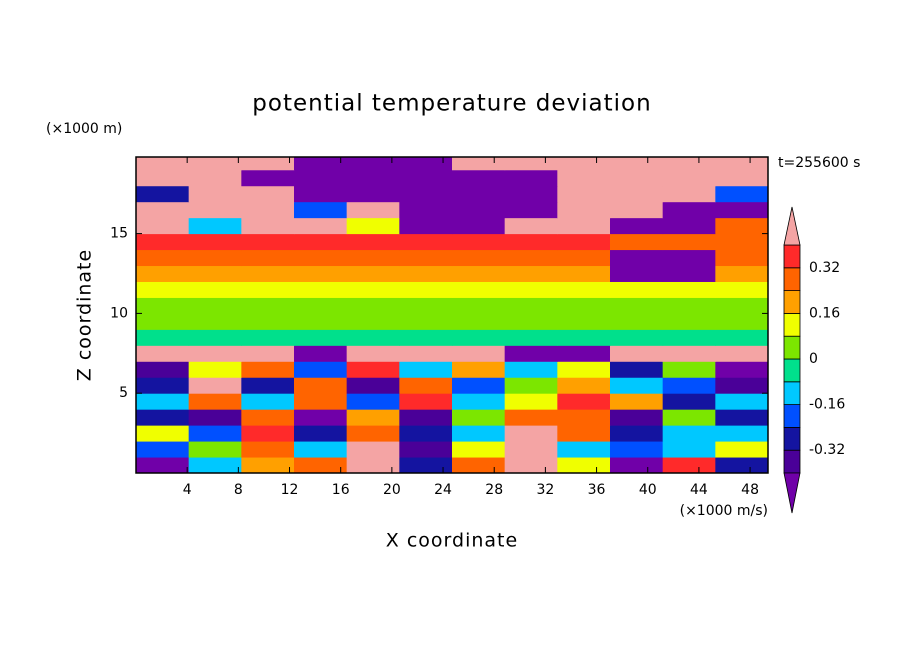 This screenshot has height=654, width=904. What do you see at coordinates (119, 234) in the screenshot?
I see `y-tick-label: 15` at bounding box center [119, 234].